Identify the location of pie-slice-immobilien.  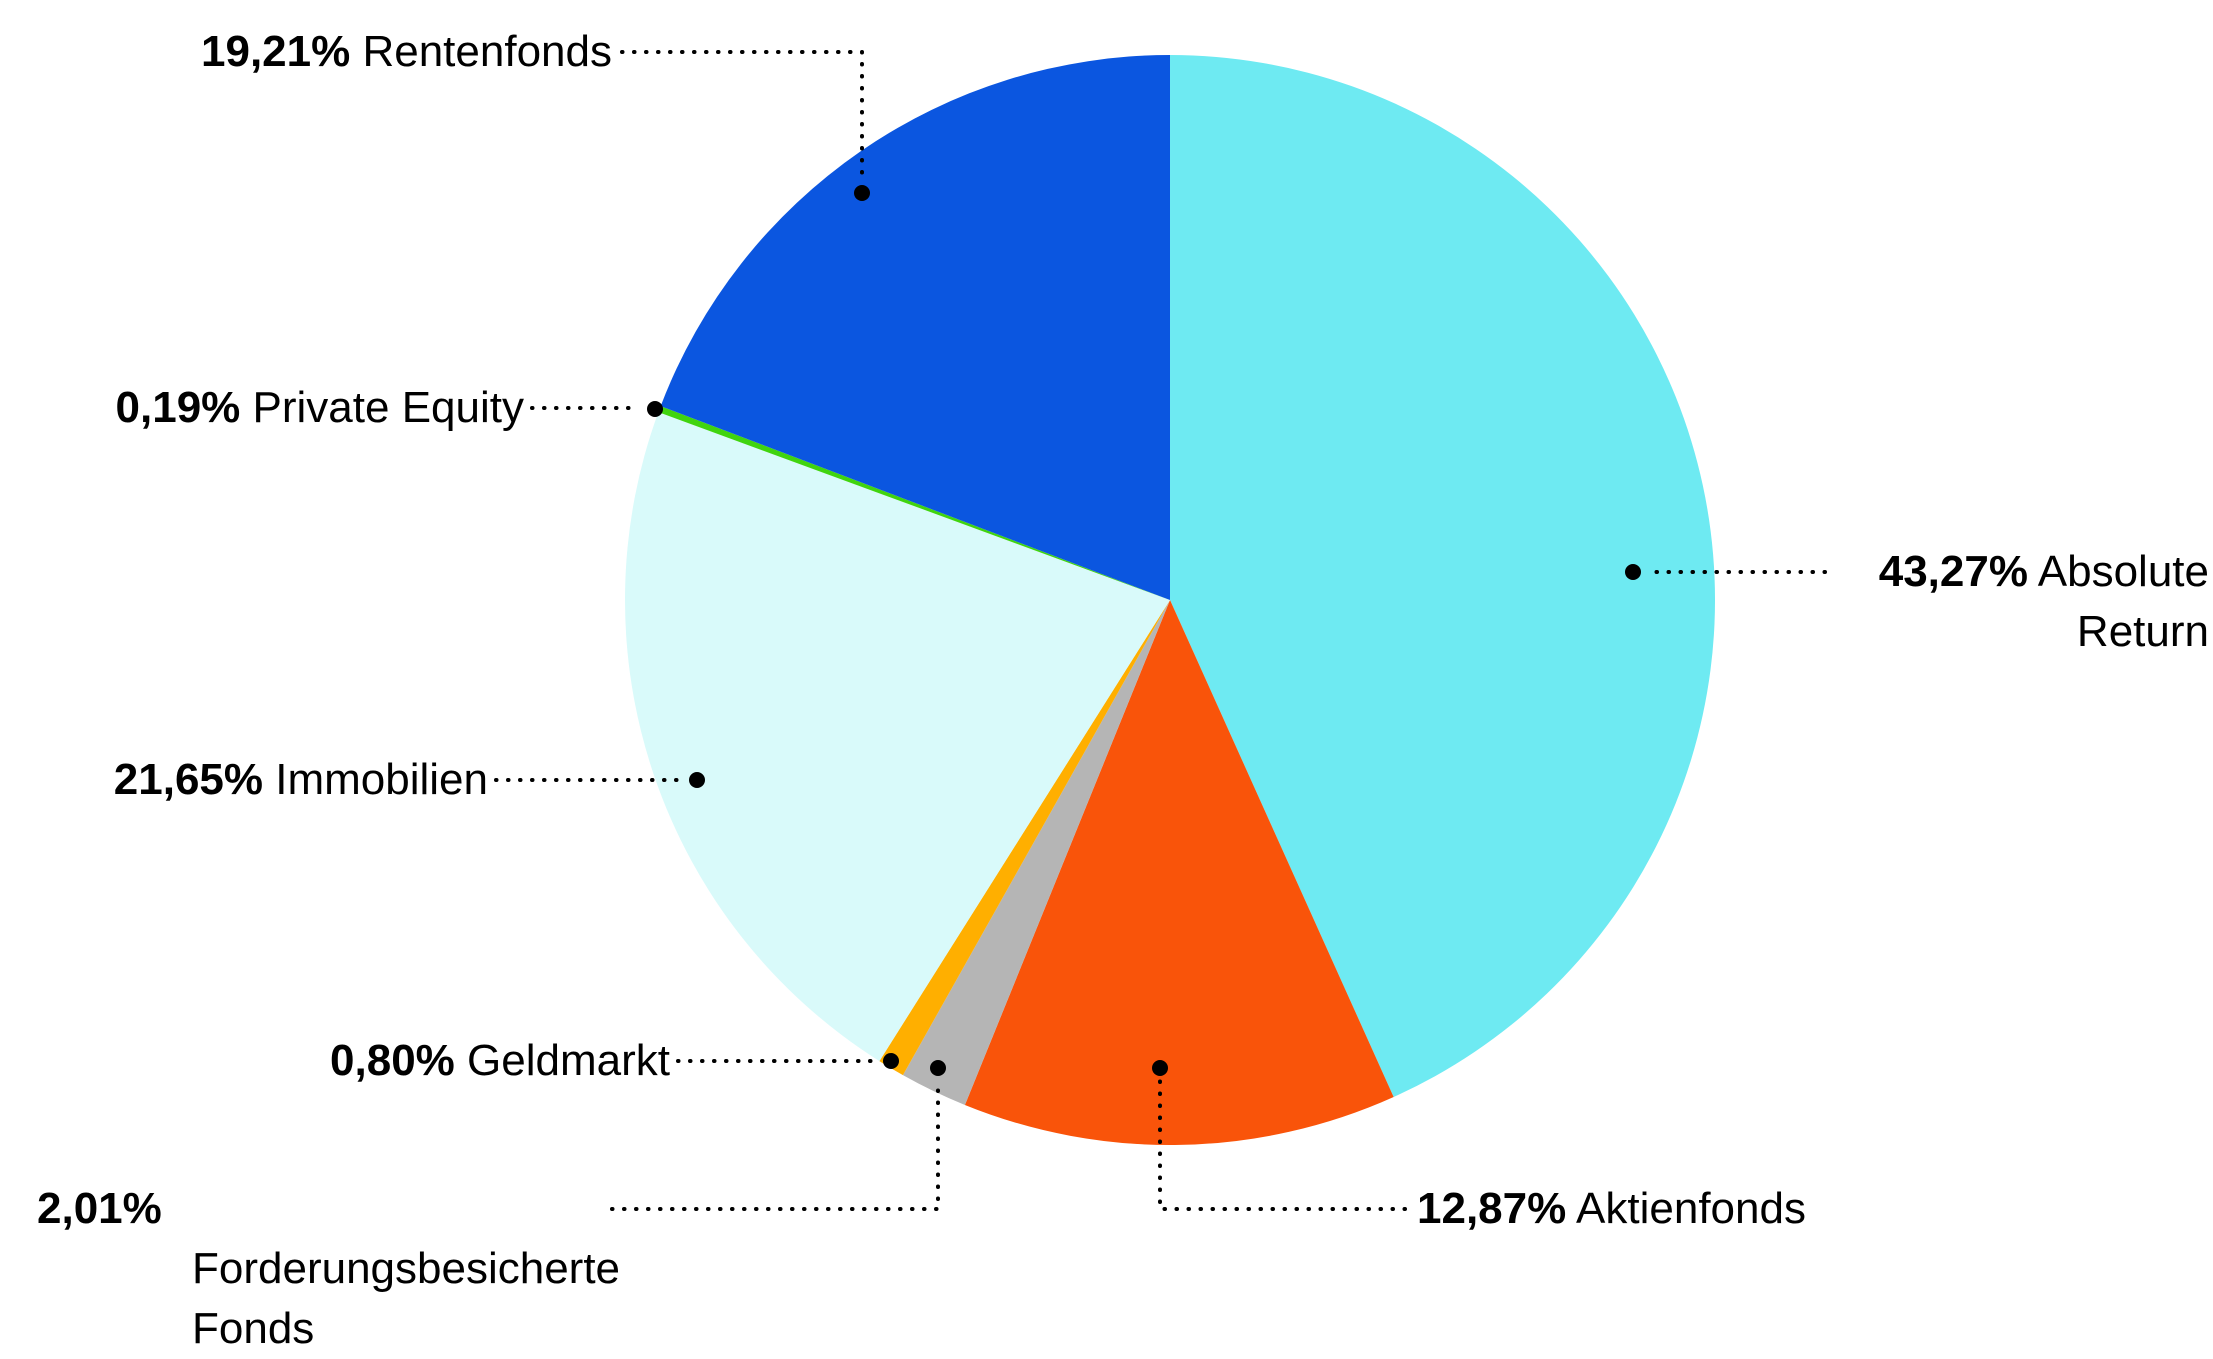
(897, 737).